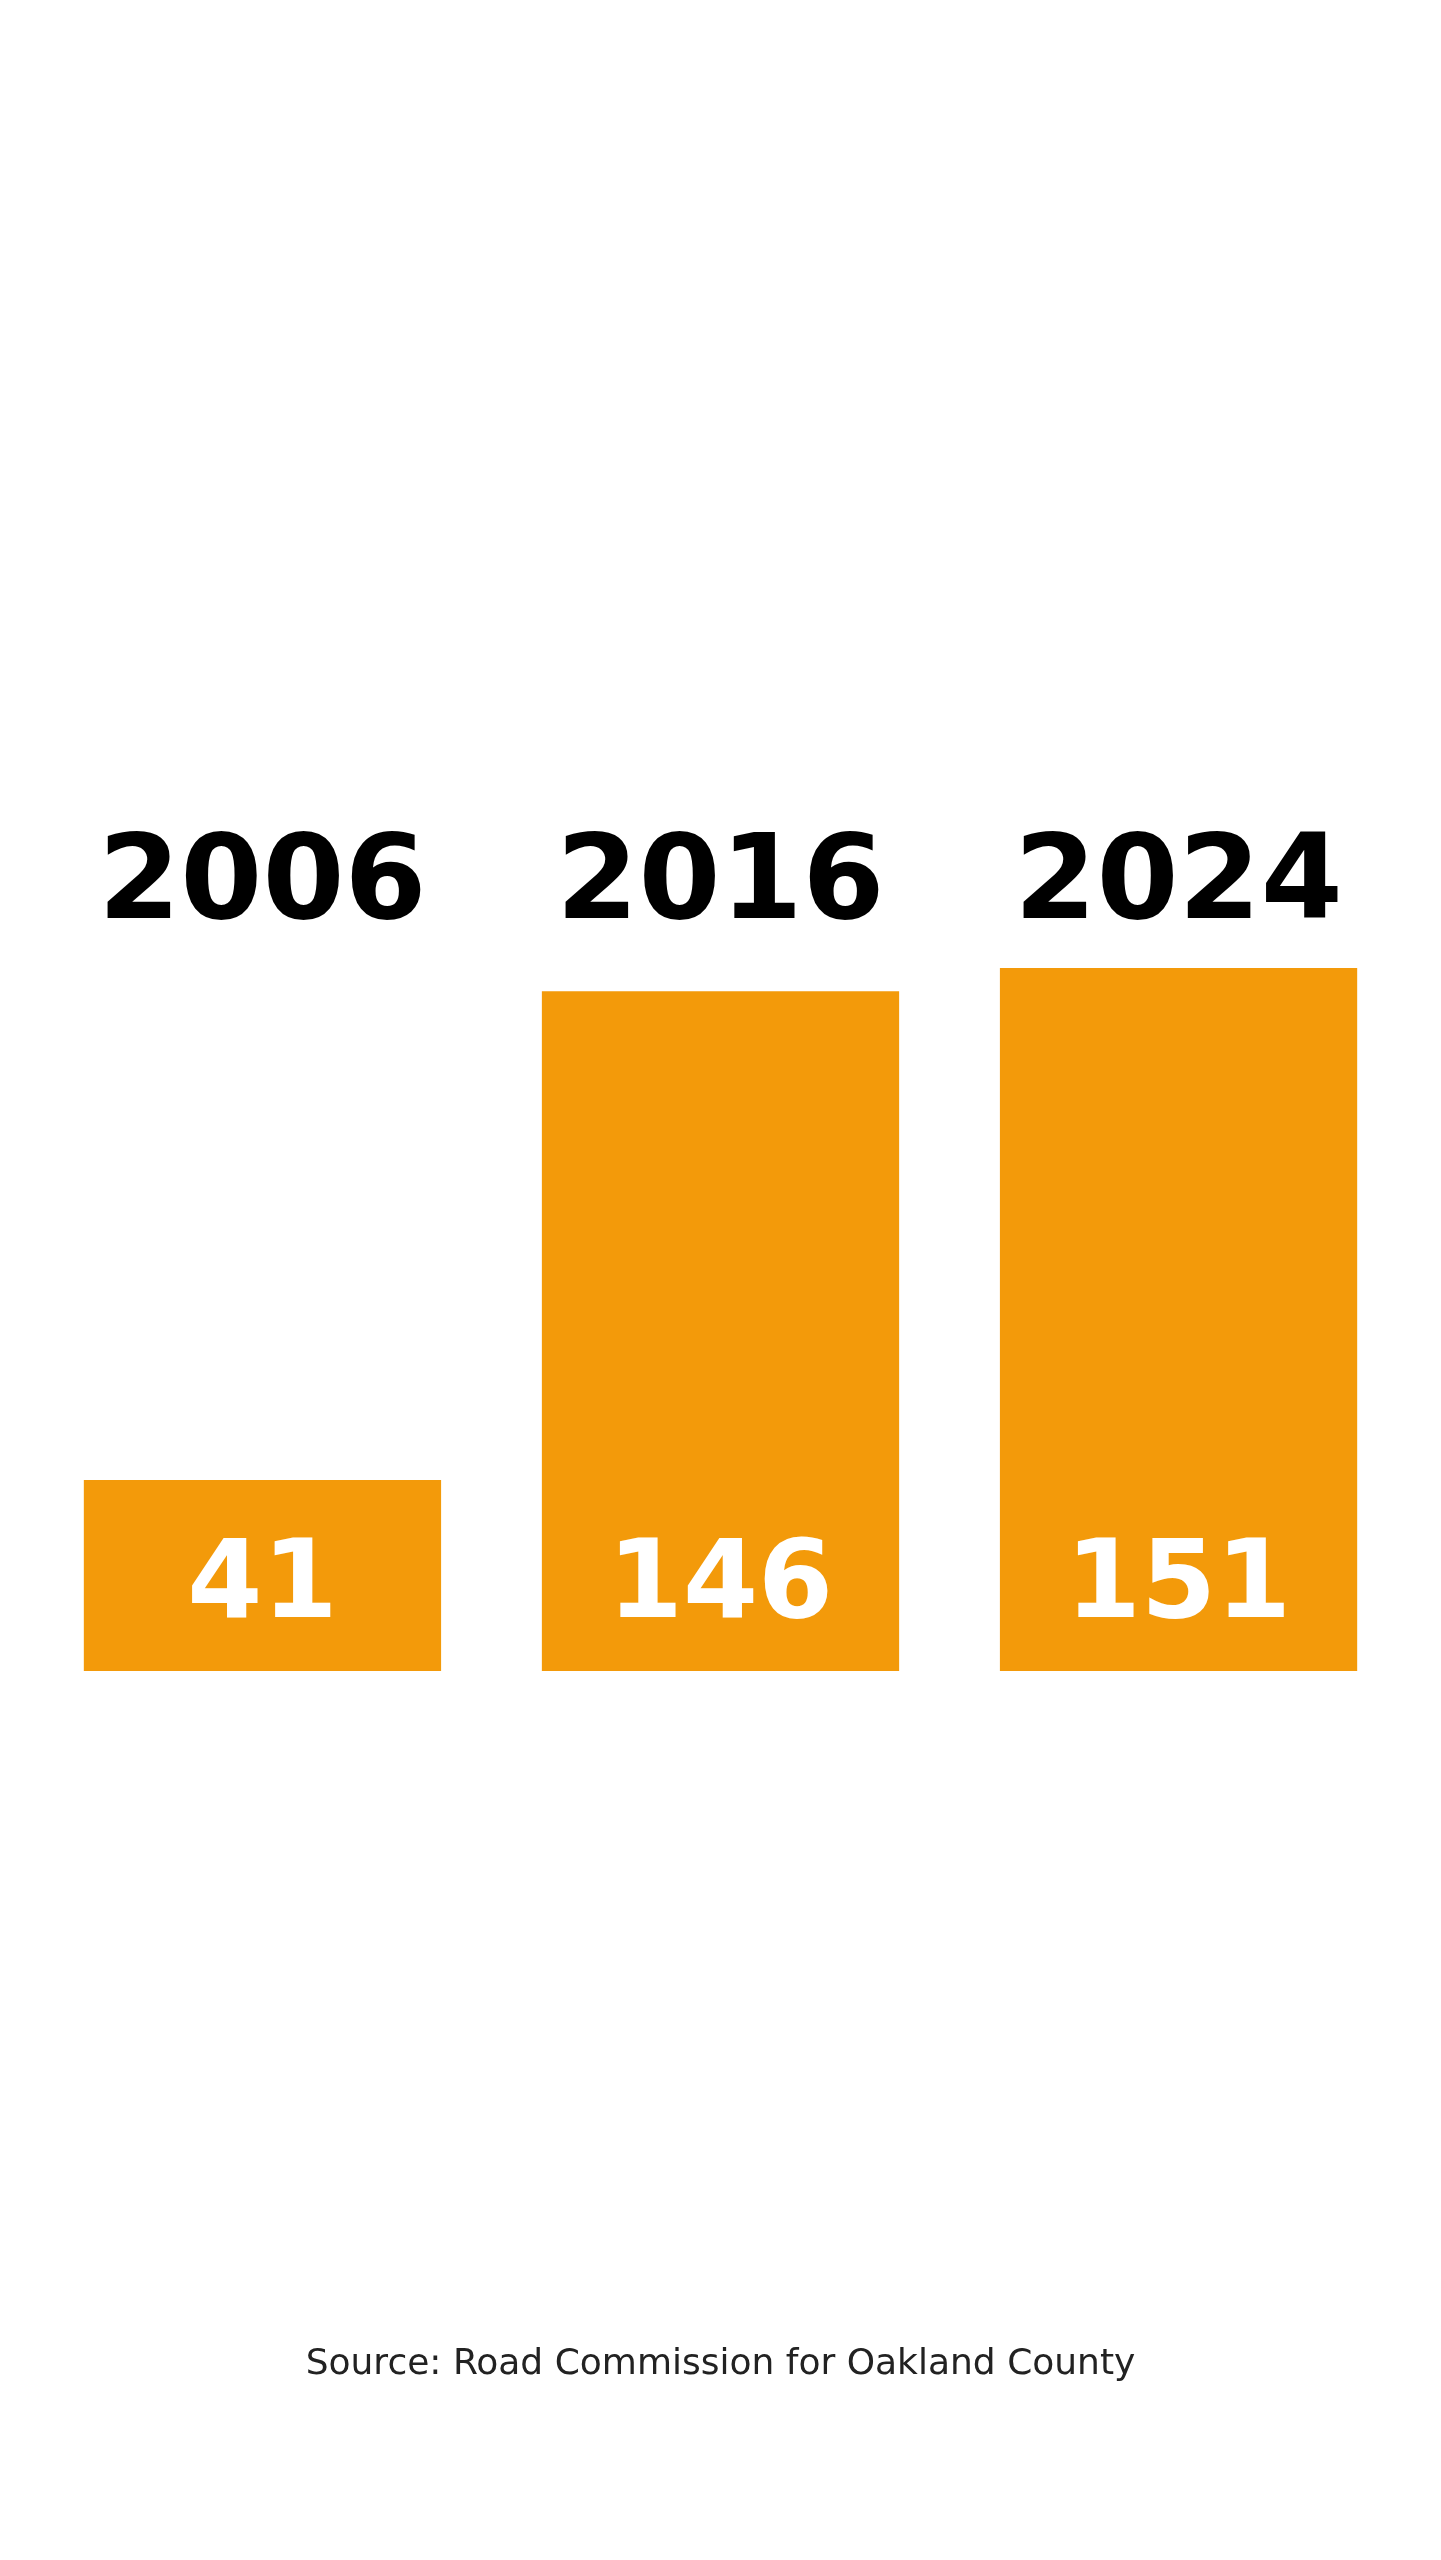  I want to click on data-label: 146, so click(720, 1579).